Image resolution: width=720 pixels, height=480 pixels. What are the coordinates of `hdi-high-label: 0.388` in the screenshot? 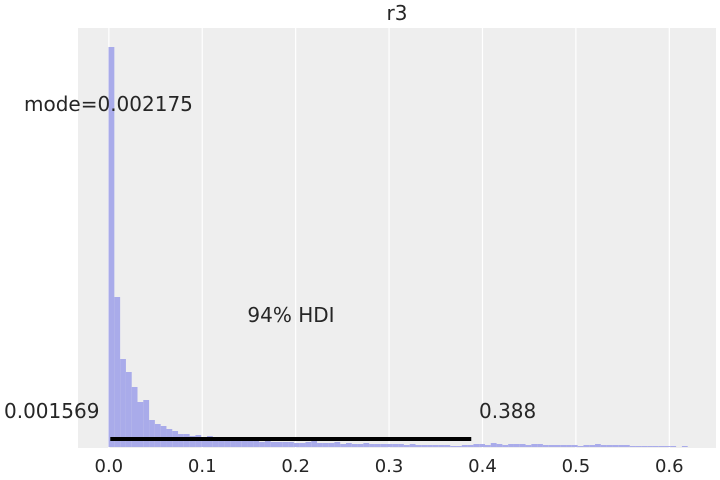 It's located at (507, 411).